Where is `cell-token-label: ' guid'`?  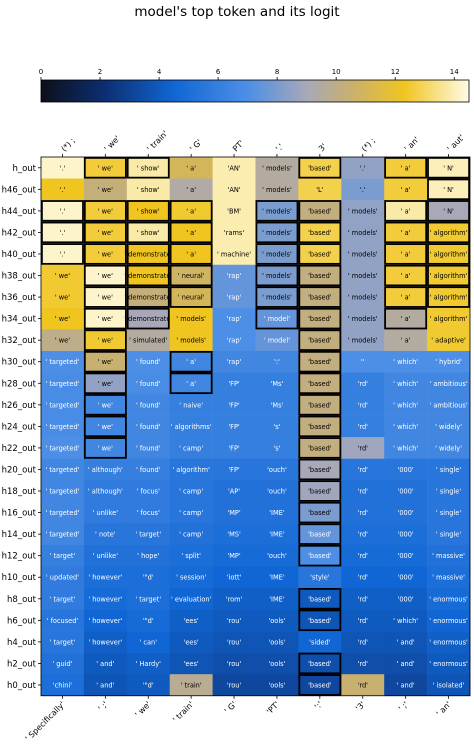
cell-token-label: ' guid' is located at coordinates (62, 664).